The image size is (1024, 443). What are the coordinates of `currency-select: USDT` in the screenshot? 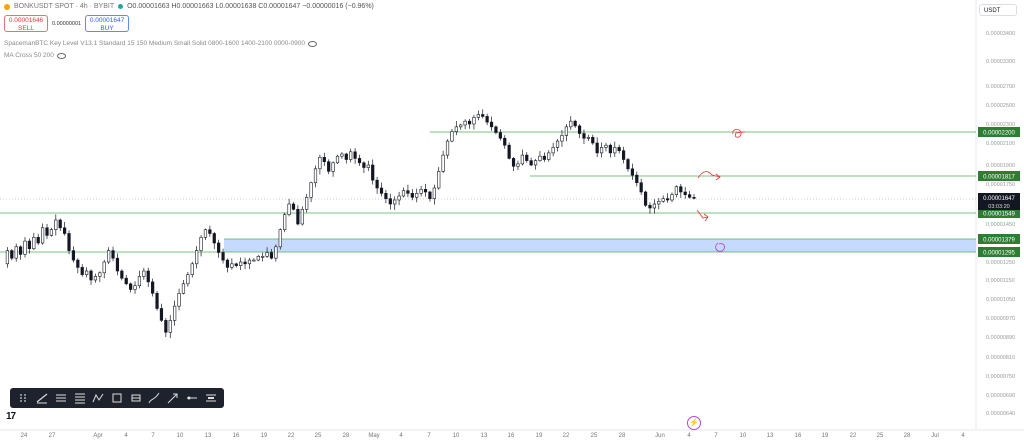 It's located at (998, 10).